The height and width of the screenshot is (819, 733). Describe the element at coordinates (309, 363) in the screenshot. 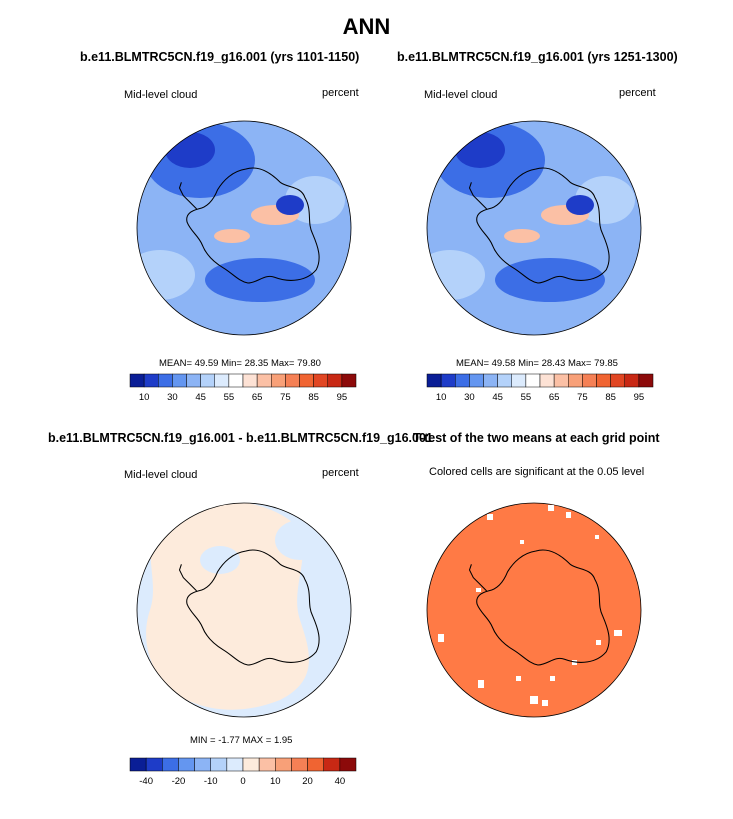

I see `panel-1-max: 79.80` at that location.